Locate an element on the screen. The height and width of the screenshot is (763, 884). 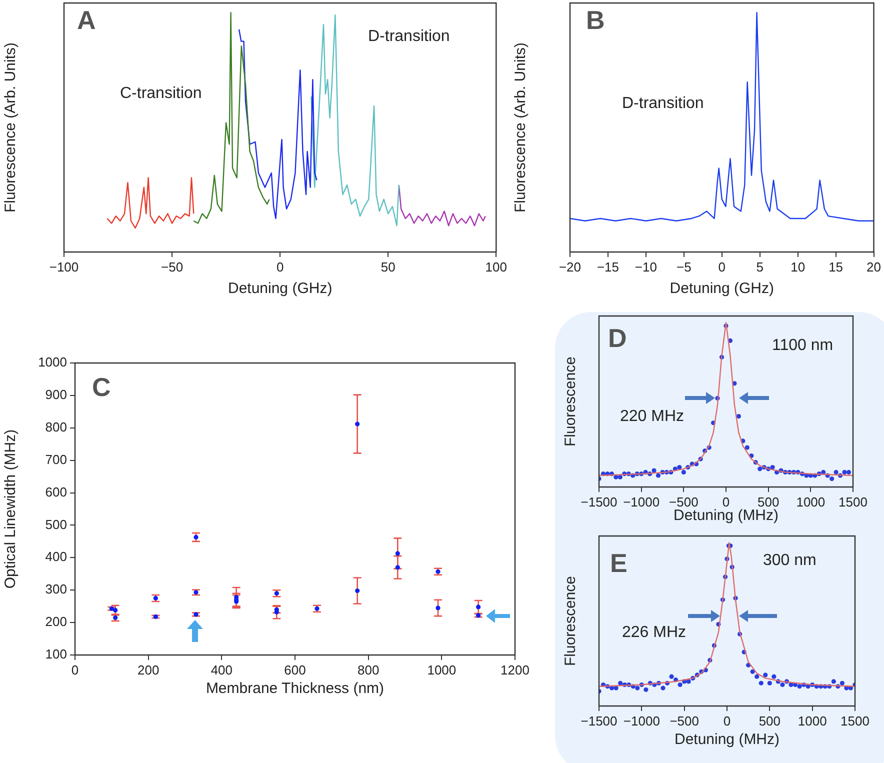
x-tick-label: 1200 is located at coordinates (515, 670).